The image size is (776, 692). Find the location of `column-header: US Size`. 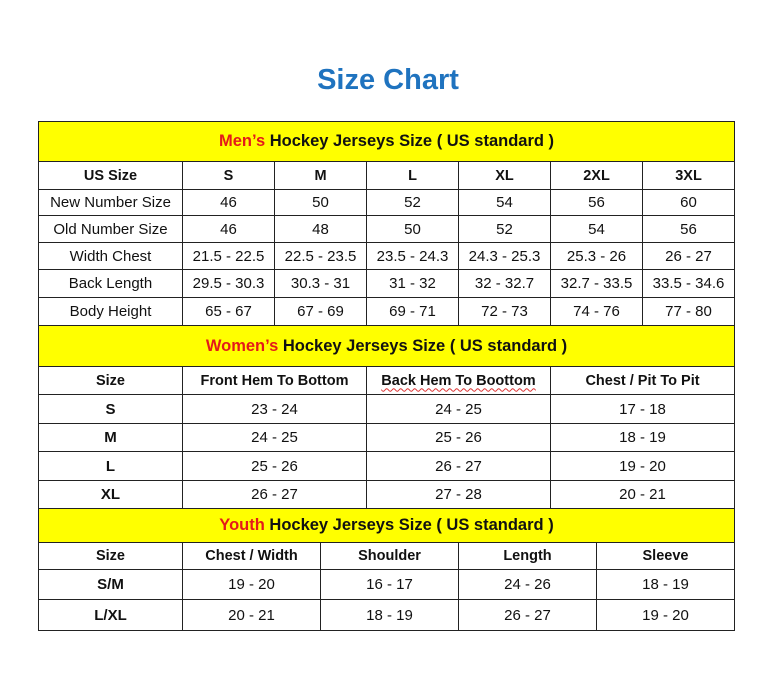

column-header: US Size is located at coordinates (110, 175).